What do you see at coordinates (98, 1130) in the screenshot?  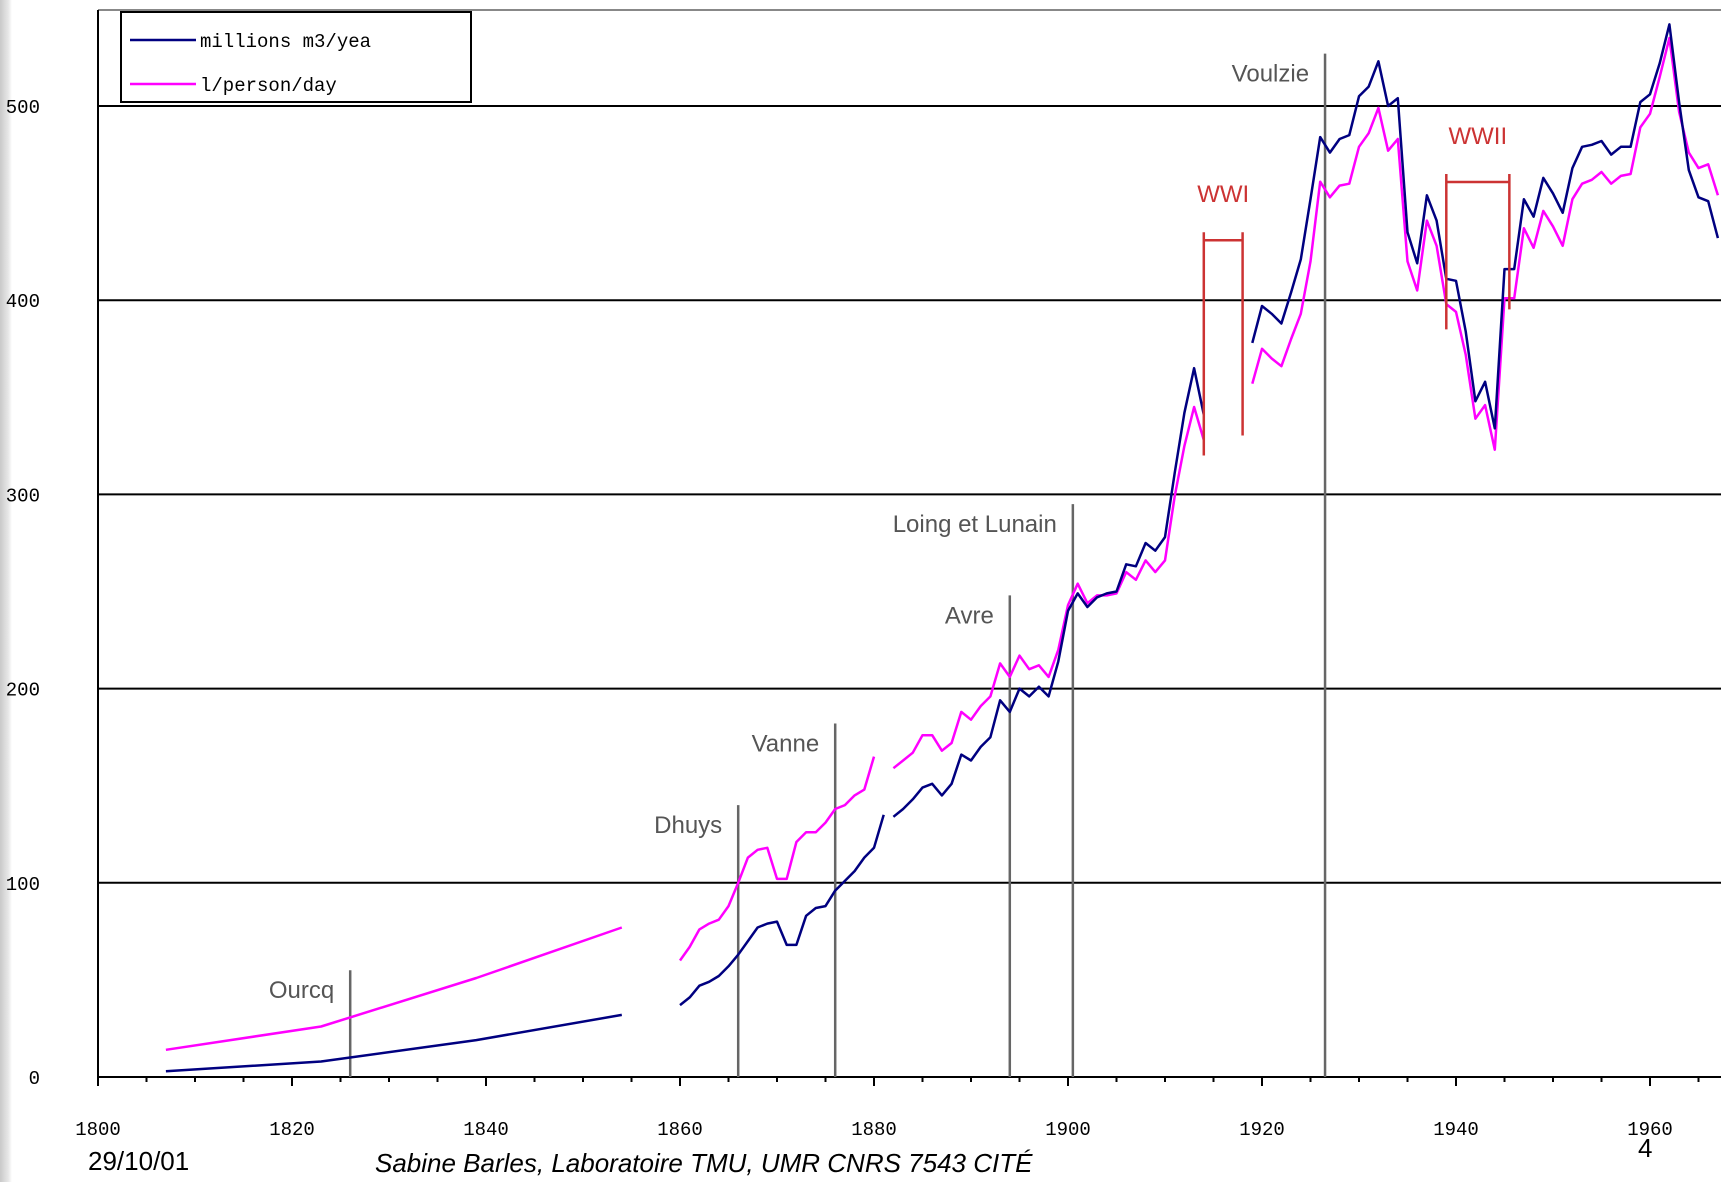 I see `x-tick-label: 1800` at bounding box center [98, 1130].